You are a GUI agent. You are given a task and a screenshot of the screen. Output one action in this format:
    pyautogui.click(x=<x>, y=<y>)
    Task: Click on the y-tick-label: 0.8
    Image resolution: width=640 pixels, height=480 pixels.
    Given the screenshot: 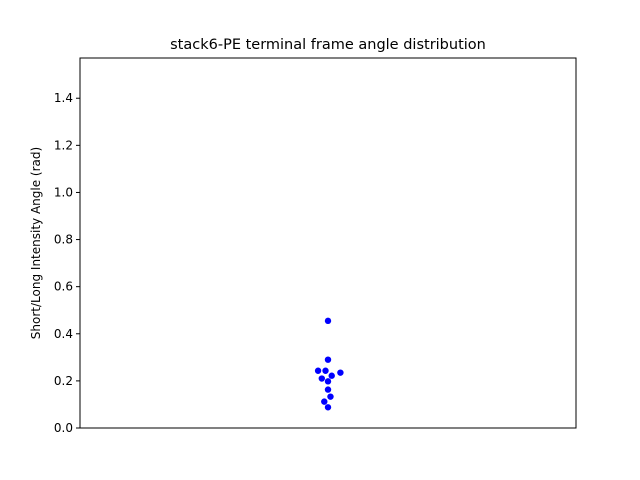 What is the action you would take?
    pyautogui.click(x=63, y=240)
    